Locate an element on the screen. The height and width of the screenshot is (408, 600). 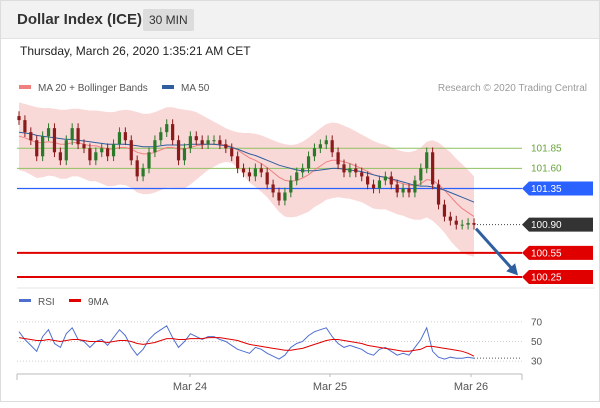
forecast-arrow is located at coordinates (496, 251).